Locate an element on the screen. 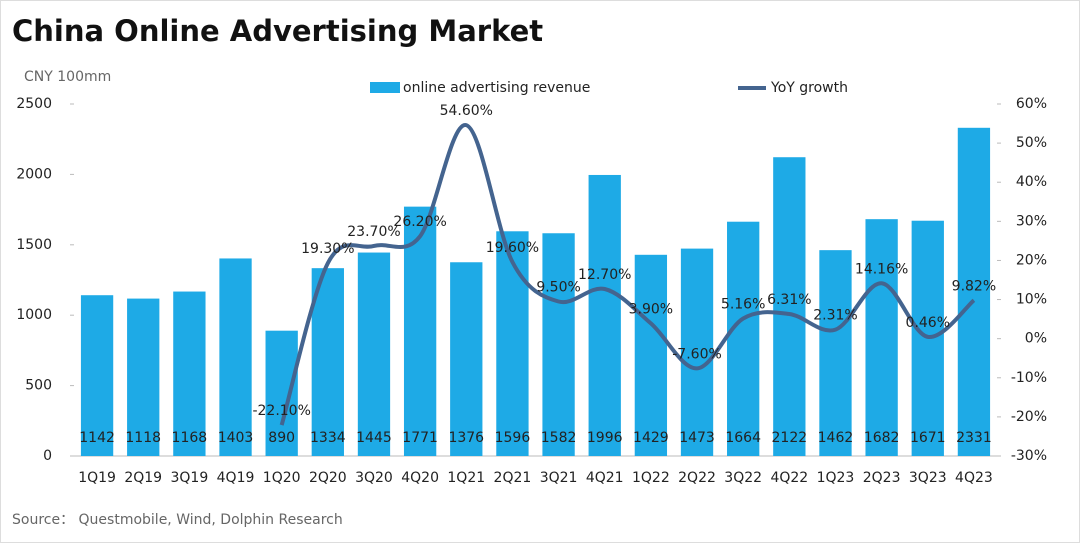 This screenshot has height=543, width=1080. bar-value-label: 1664 is located at coordinates (743, 438).